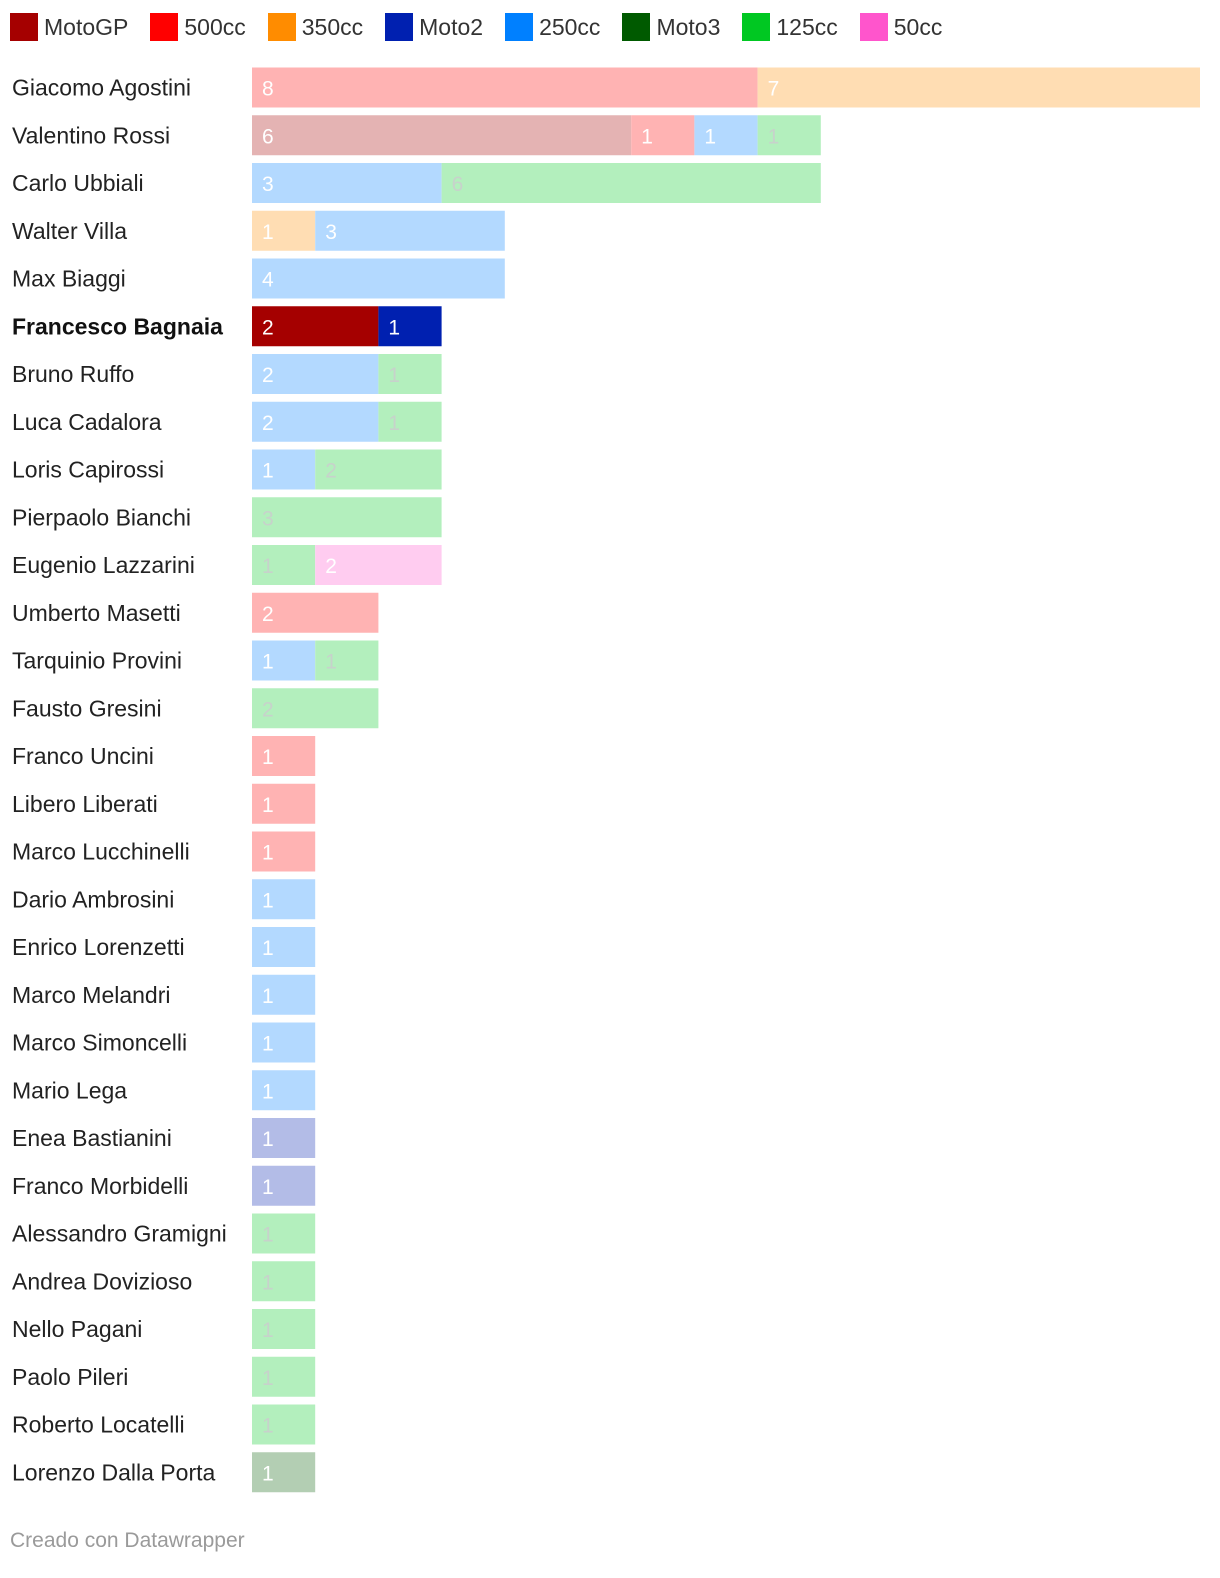 The height and width of the screenshot is (1578, 1220). Describe the element at coordinates (119, 1234) in the screenshot. I see `rider-label: Alessandro Gramigni` at that location.